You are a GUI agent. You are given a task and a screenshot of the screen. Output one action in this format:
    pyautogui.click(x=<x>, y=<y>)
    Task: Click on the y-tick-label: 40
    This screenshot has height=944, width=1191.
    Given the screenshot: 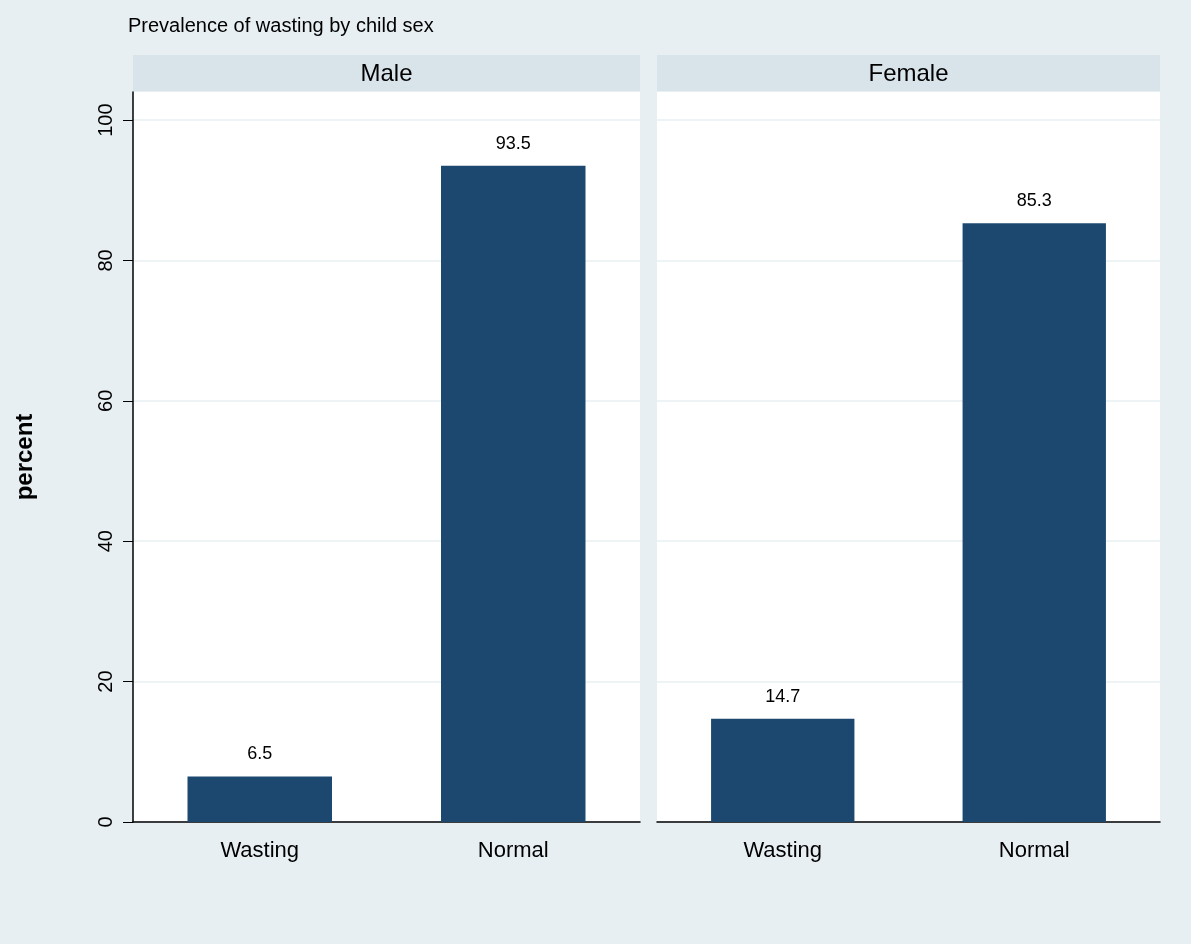 What is the action you would take?
    pyautogui.click(x=105, y=541)
    